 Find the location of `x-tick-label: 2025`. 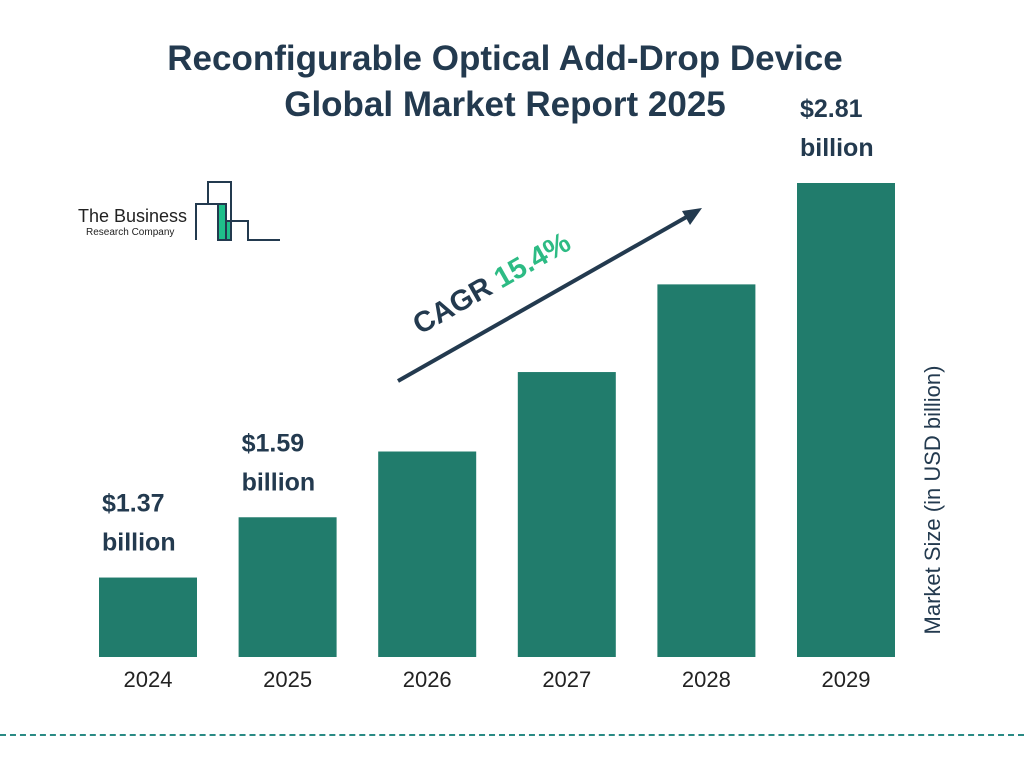

x-tick-label: 2025 is located at coordinates (287, 679).